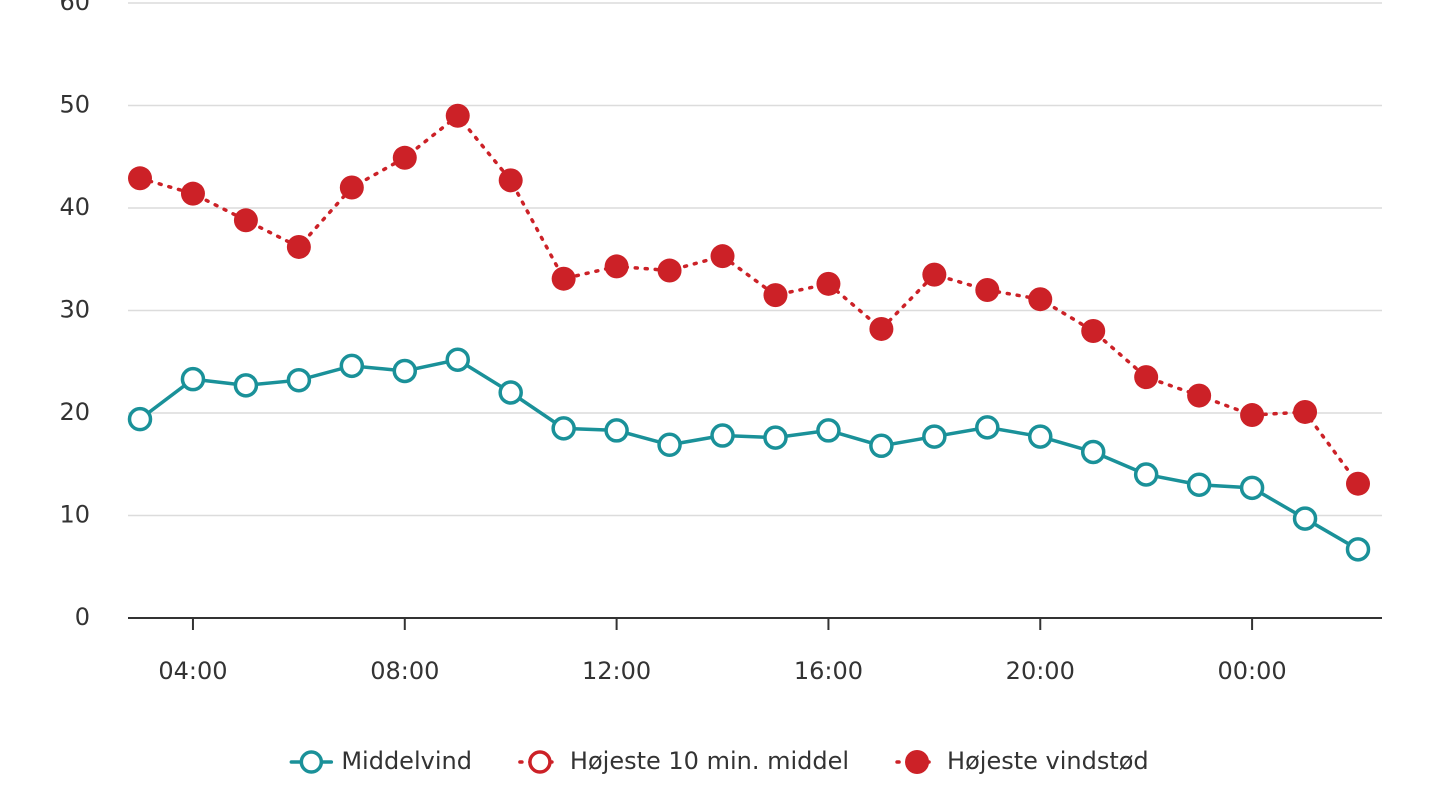  What do you see at coordinates (1040, 671) in the screenshot?
I see `x-tick-label: 20:00` at bounding box center [1040, 671].